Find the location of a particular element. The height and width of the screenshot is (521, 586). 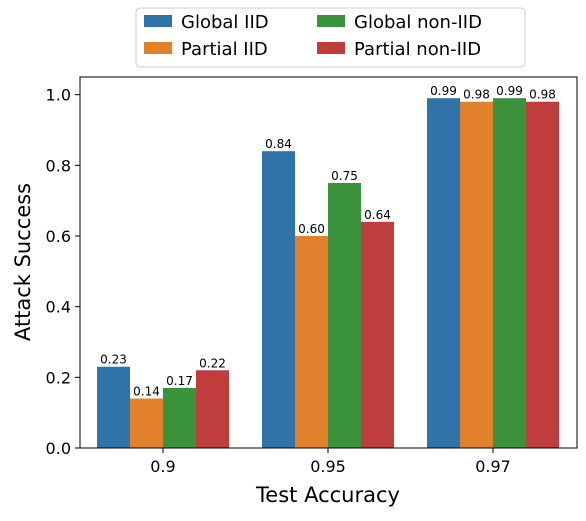

x-tick-label-1: 0.95 is located at coordinates (328, 466).